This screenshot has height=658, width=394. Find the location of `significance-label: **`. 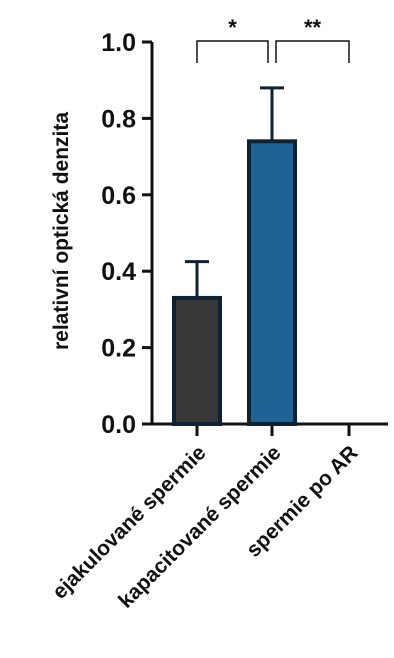

significance-label: ** is located at coordinates (313, 27).